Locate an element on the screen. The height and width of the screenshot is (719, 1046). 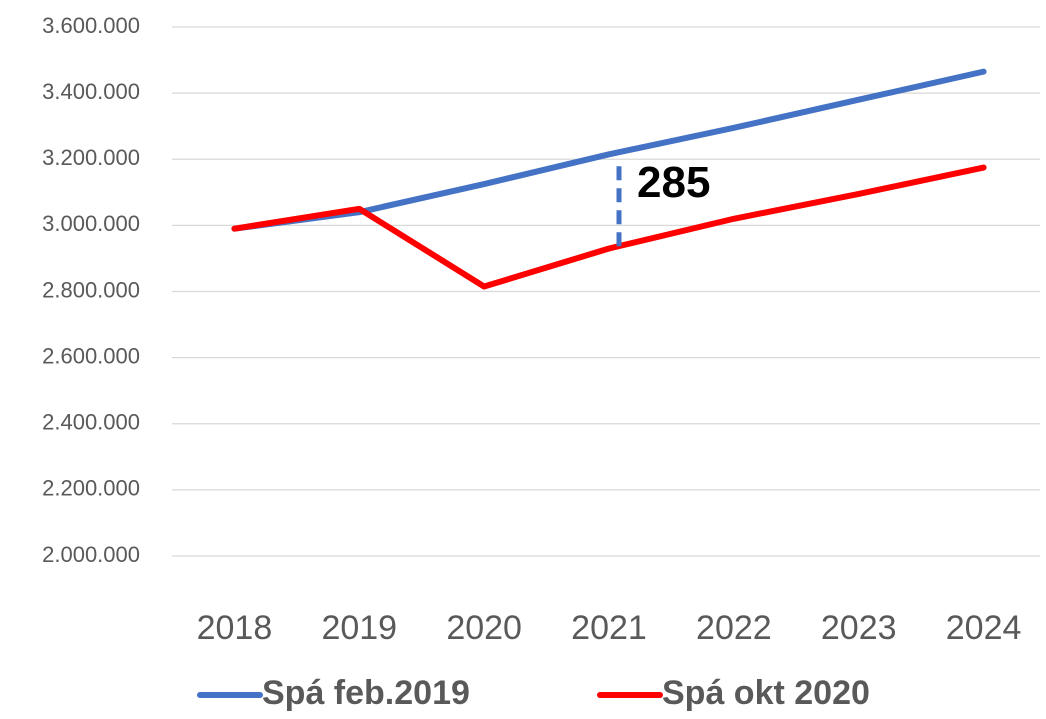
legend-label: Spá okt 2020 is located at coordinates (766, 693).